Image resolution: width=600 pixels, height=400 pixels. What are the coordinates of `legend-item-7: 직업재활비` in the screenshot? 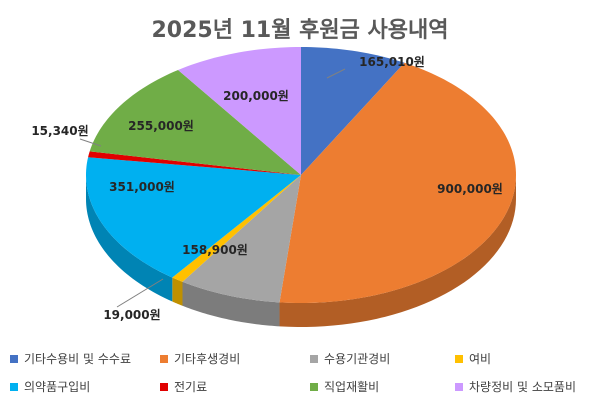 It's located at (344, 386).